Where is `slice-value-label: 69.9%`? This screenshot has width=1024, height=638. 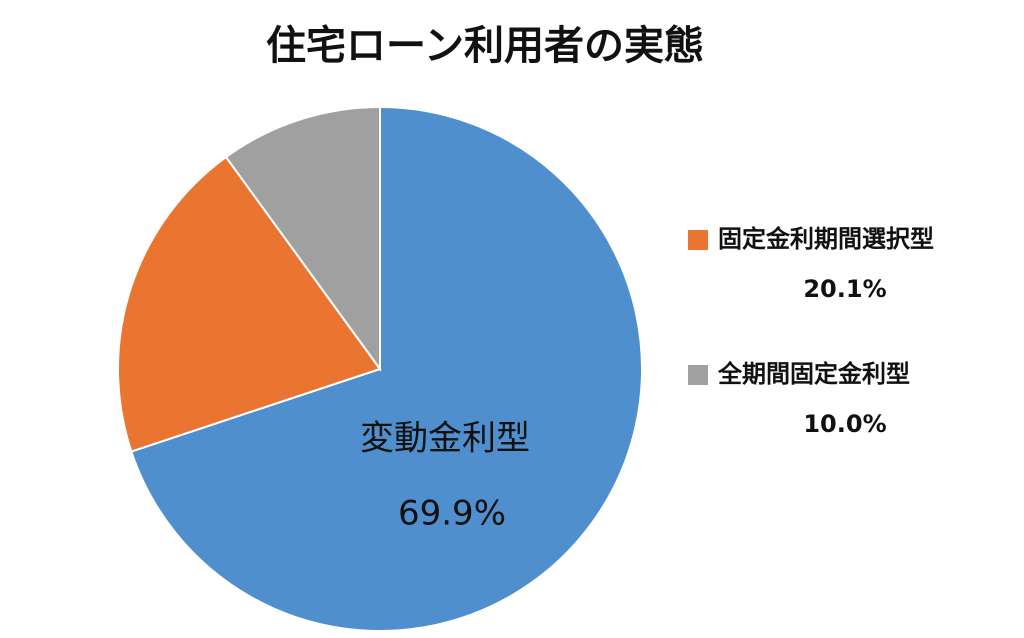 slice-value-label: 69.9% is located at coordinates (452, 514).